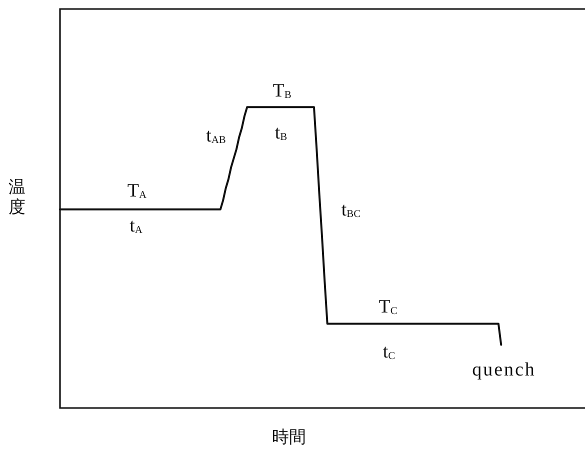 This screenshot has width=585, height=449. What do you see at coordinates (281, 133) in the screenshot?
I see `annotation: t$_{B}$` at bounding box center [281, 133].